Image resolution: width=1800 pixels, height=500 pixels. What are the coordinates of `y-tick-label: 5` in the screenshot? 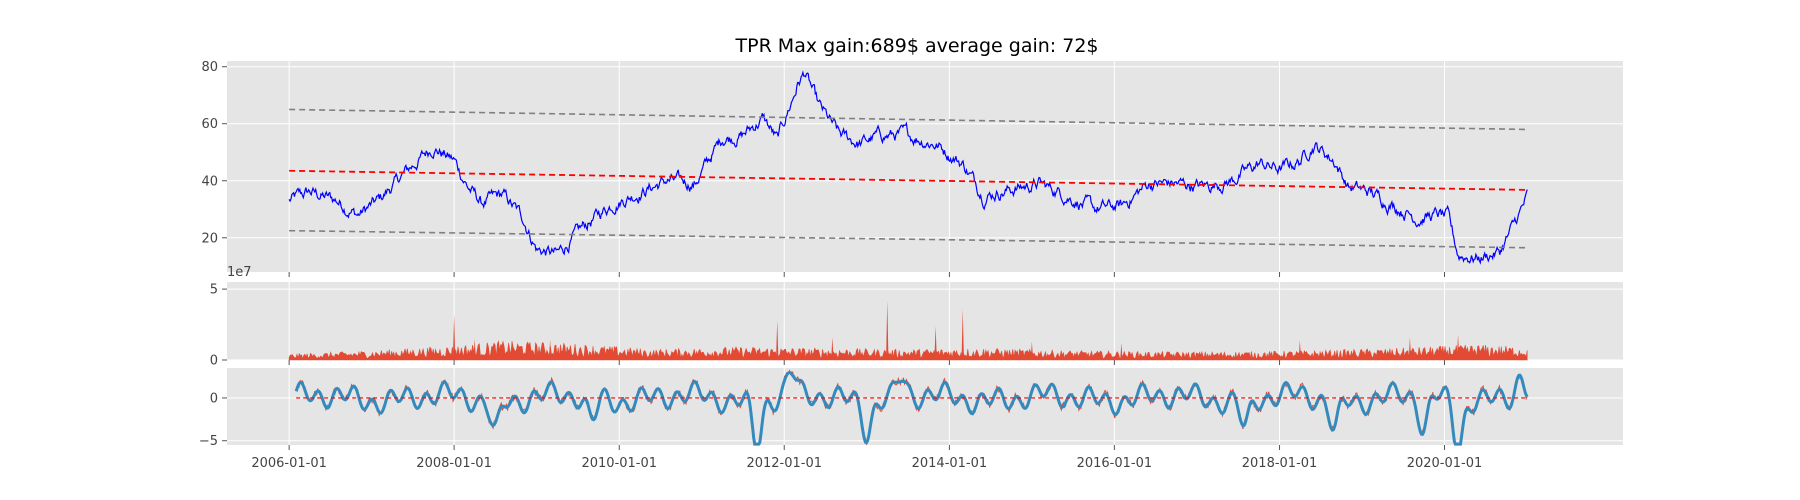 It's located at (214, 290).